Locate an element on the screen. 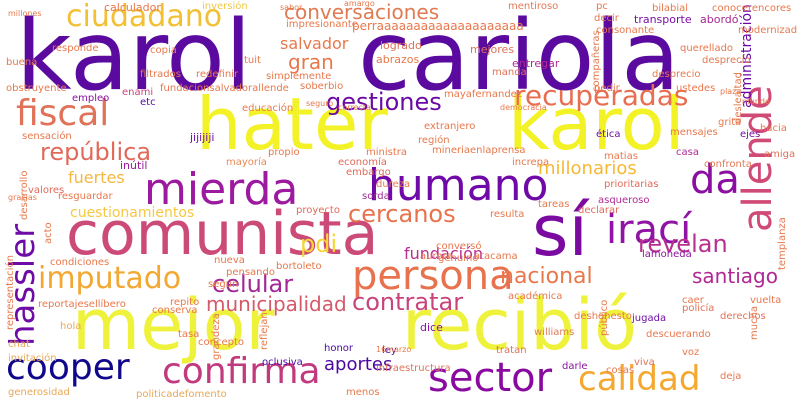 The width and height of the screenshot is (800, 400). word-jugada: jugada is located at coordinates (649, 318).